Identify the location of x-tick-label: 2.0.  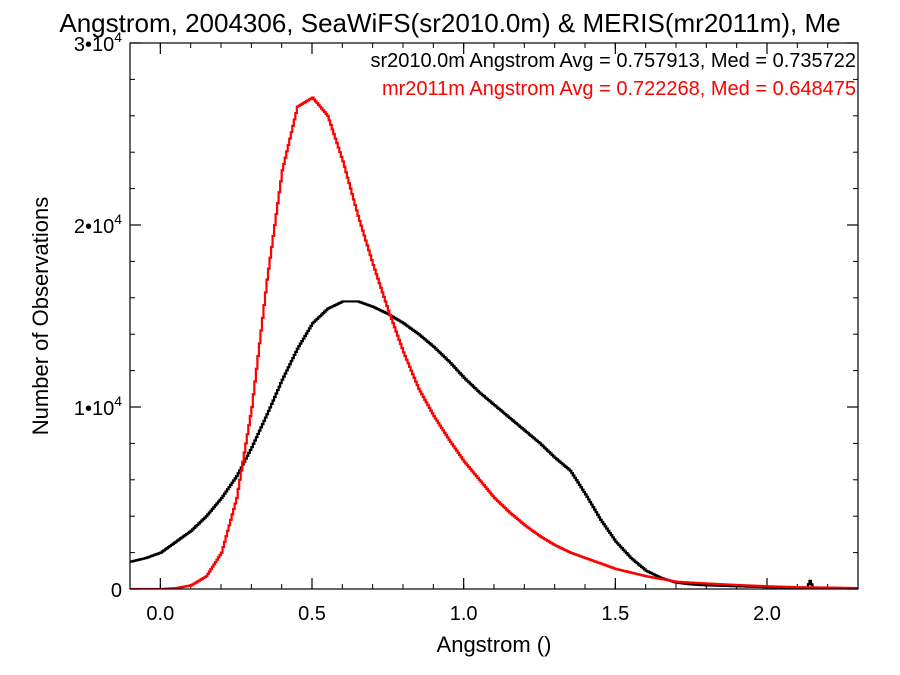
(767, 614).